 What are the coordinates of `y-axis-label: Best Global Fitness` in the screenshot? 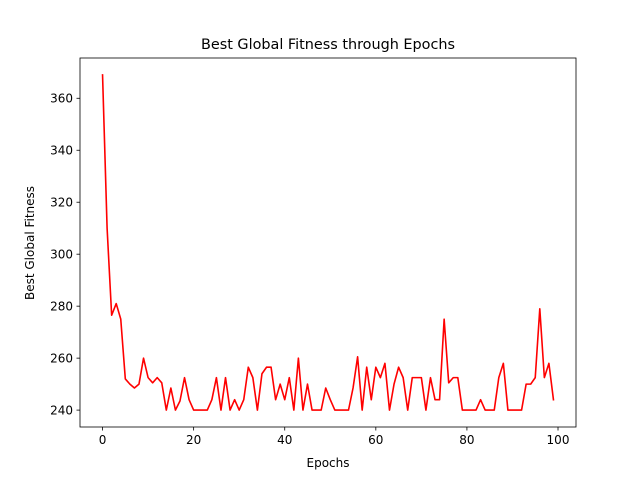 It's located at (30, 243).